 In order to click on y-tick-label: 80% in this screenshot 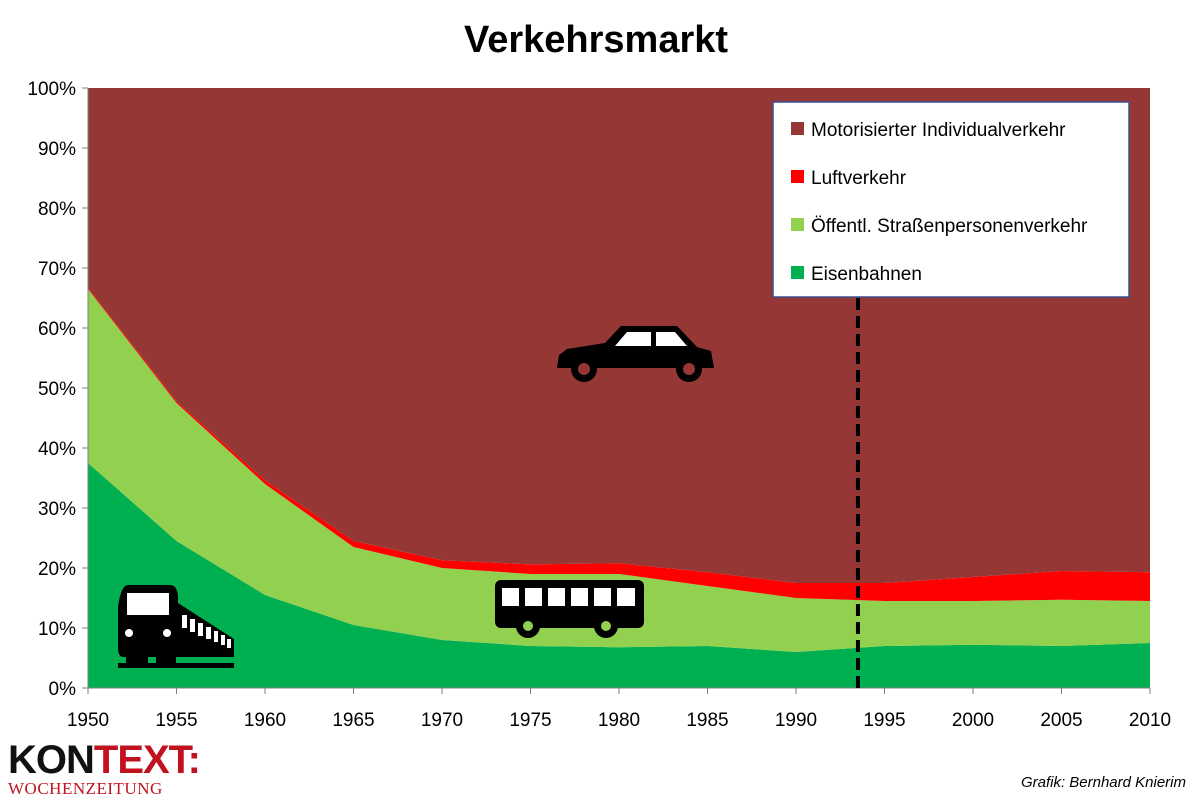, I will do `click(57, 209)`.